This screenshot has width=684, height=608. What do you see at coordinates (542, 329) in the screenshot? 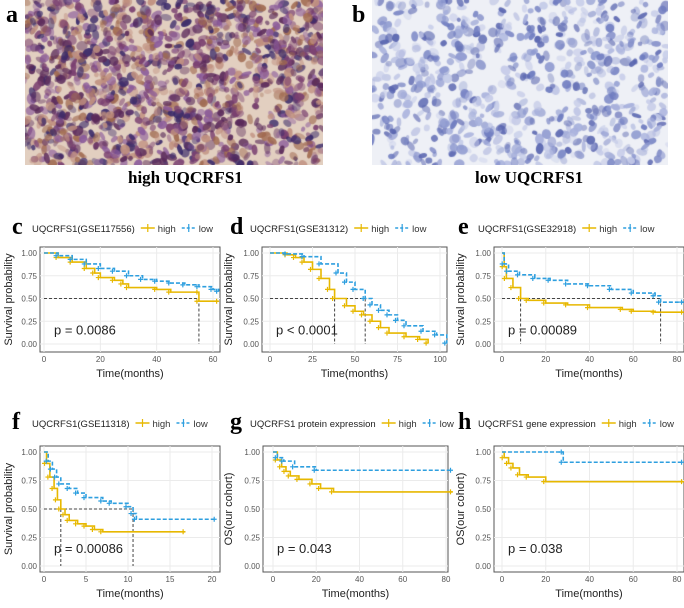
I see `p-value: p = 0.00089` at bounding box center [542, 329].